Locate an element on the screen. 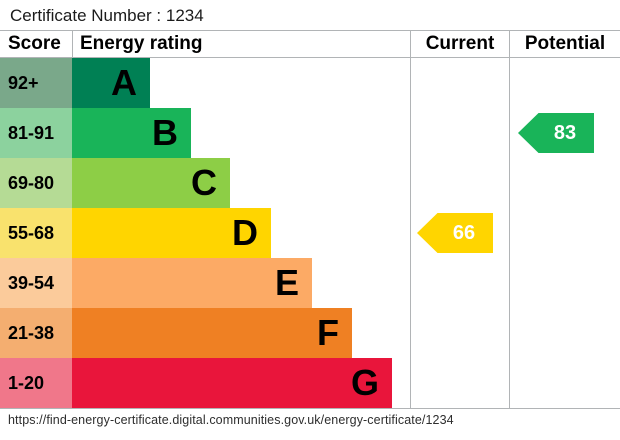 This screenshot has height=440, width=620. band-letter-d: D is located at coordinates (245, 232).